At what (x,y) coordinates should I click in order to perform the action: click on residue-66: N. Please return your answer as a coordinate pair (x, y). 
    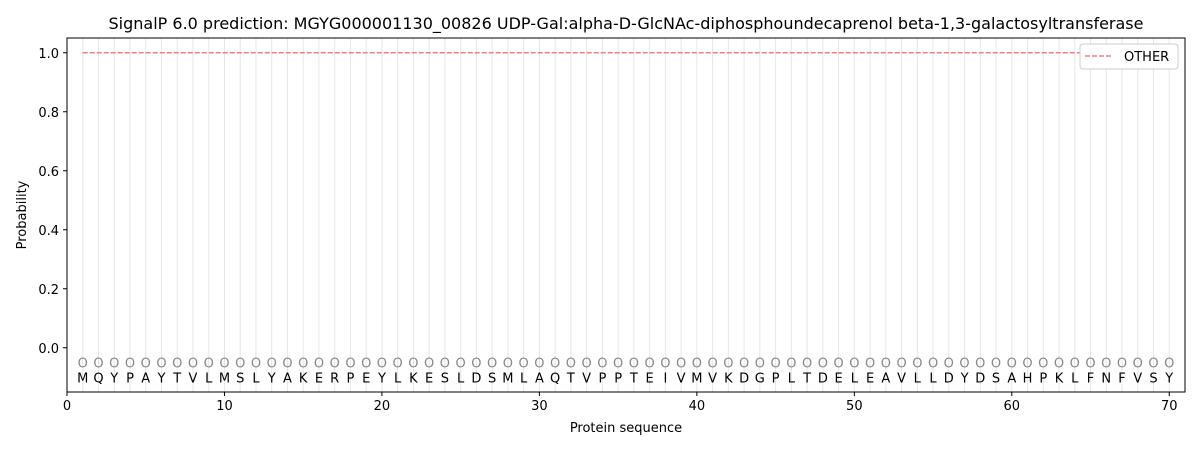
    Looking at the image, I should click on (1106, 378).